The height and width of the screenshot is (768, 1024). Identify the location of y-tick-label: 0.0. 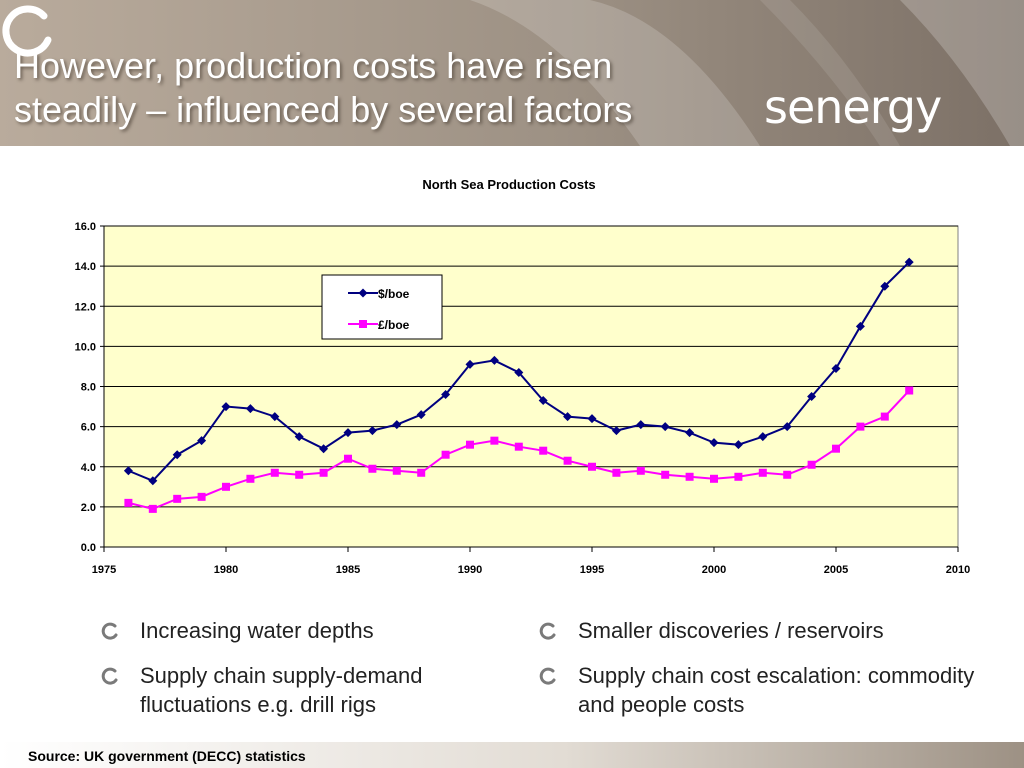
(88, 548).